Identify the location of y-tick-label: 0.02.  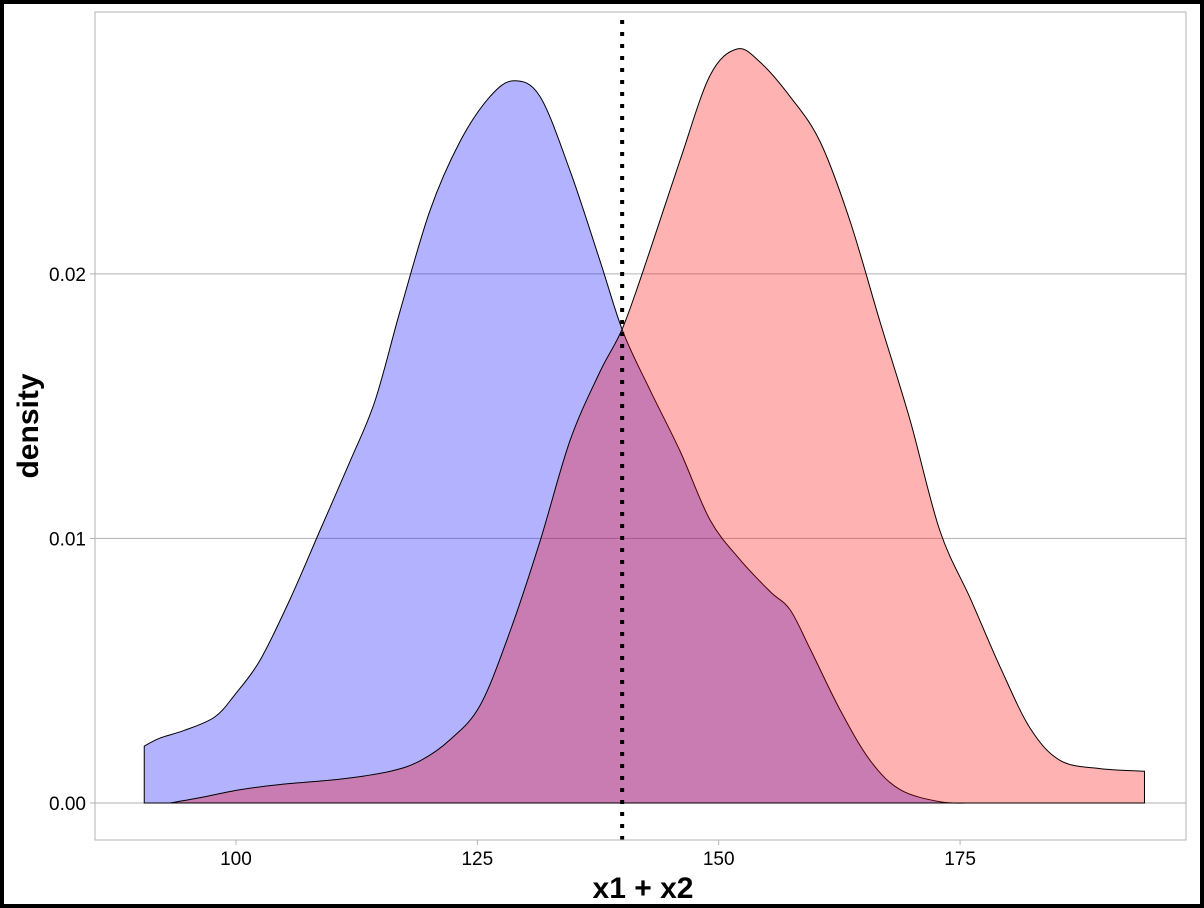
(67, 275).